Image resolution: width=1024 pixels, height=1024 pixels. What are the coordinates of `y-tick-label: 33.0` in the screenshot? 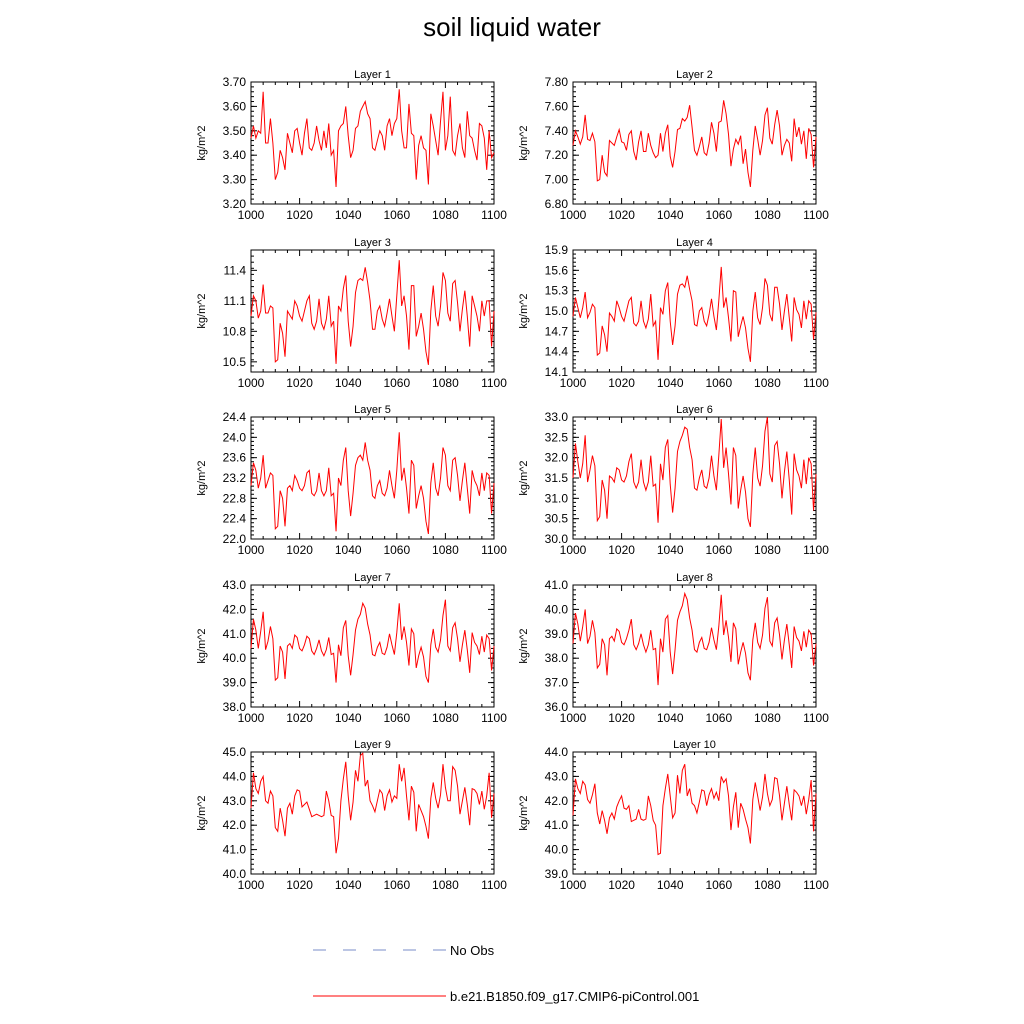 It's located at (557, 417).